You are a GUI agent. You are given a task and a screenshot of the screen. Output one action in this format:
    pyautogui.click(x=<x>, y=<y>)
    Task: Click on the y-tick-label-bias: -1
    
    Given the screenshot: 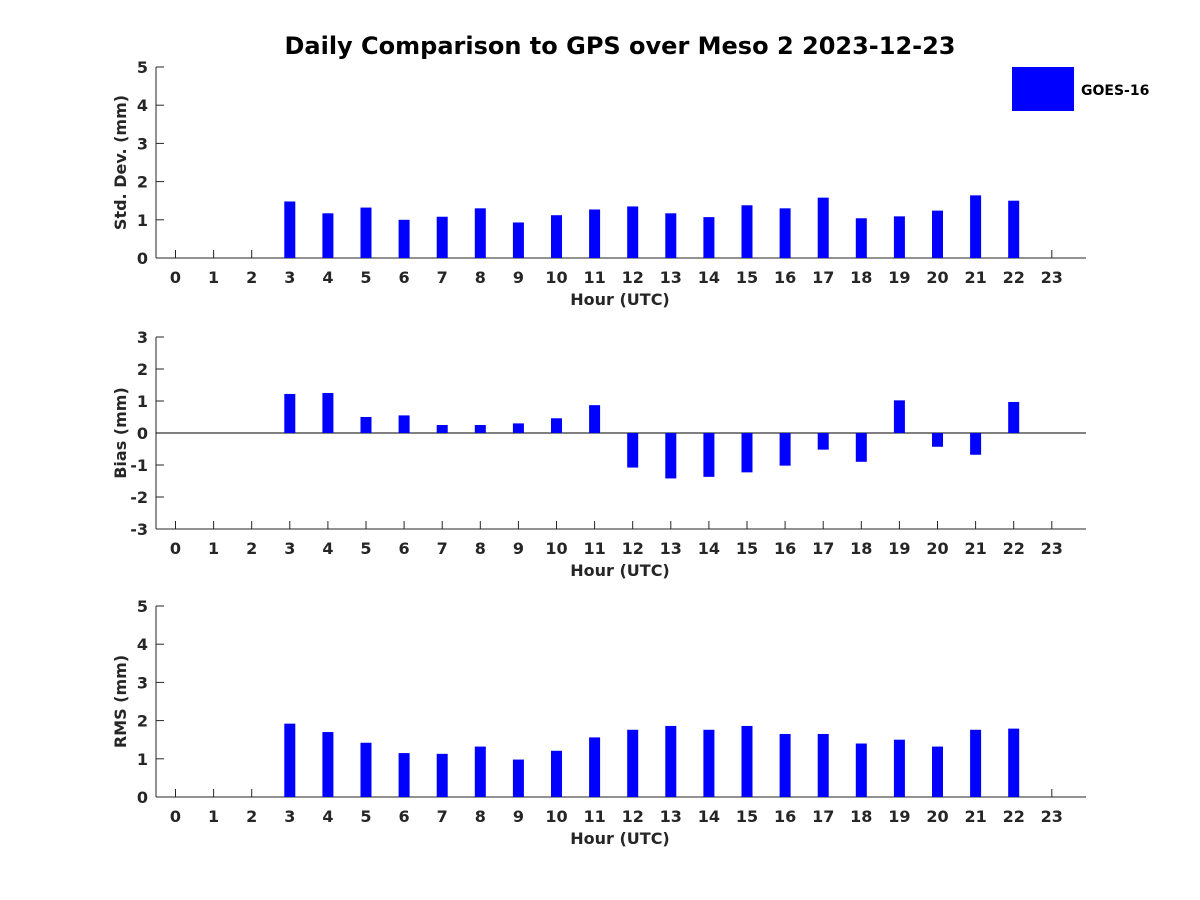 What is the action you would take?
    pyautogui.click(x=139, y=465)
    